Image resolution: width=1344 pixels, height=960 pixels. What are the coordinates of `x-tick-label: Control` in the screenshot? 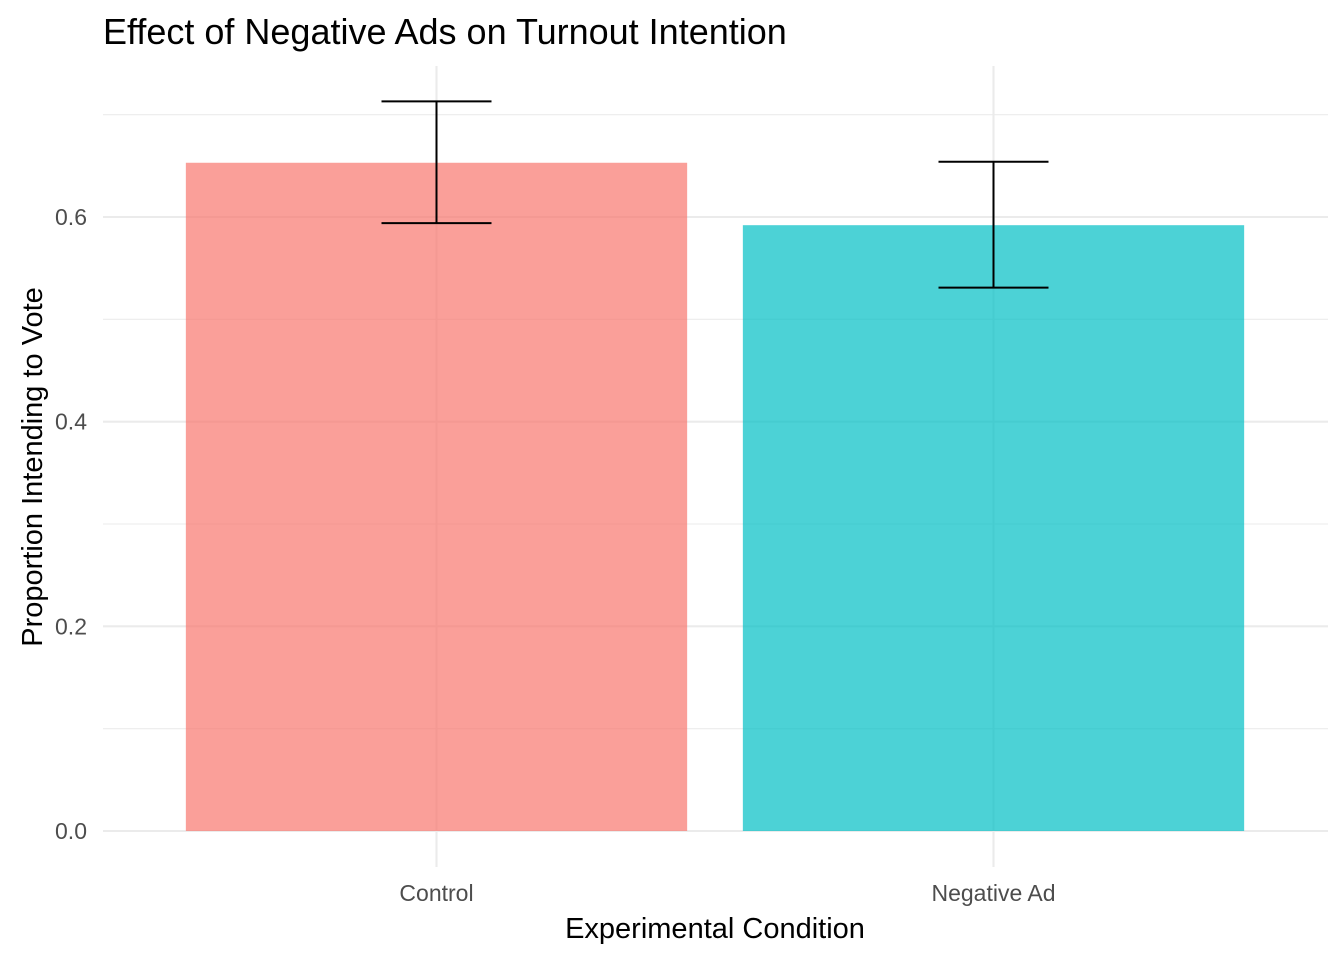 It's located at (436, 893).